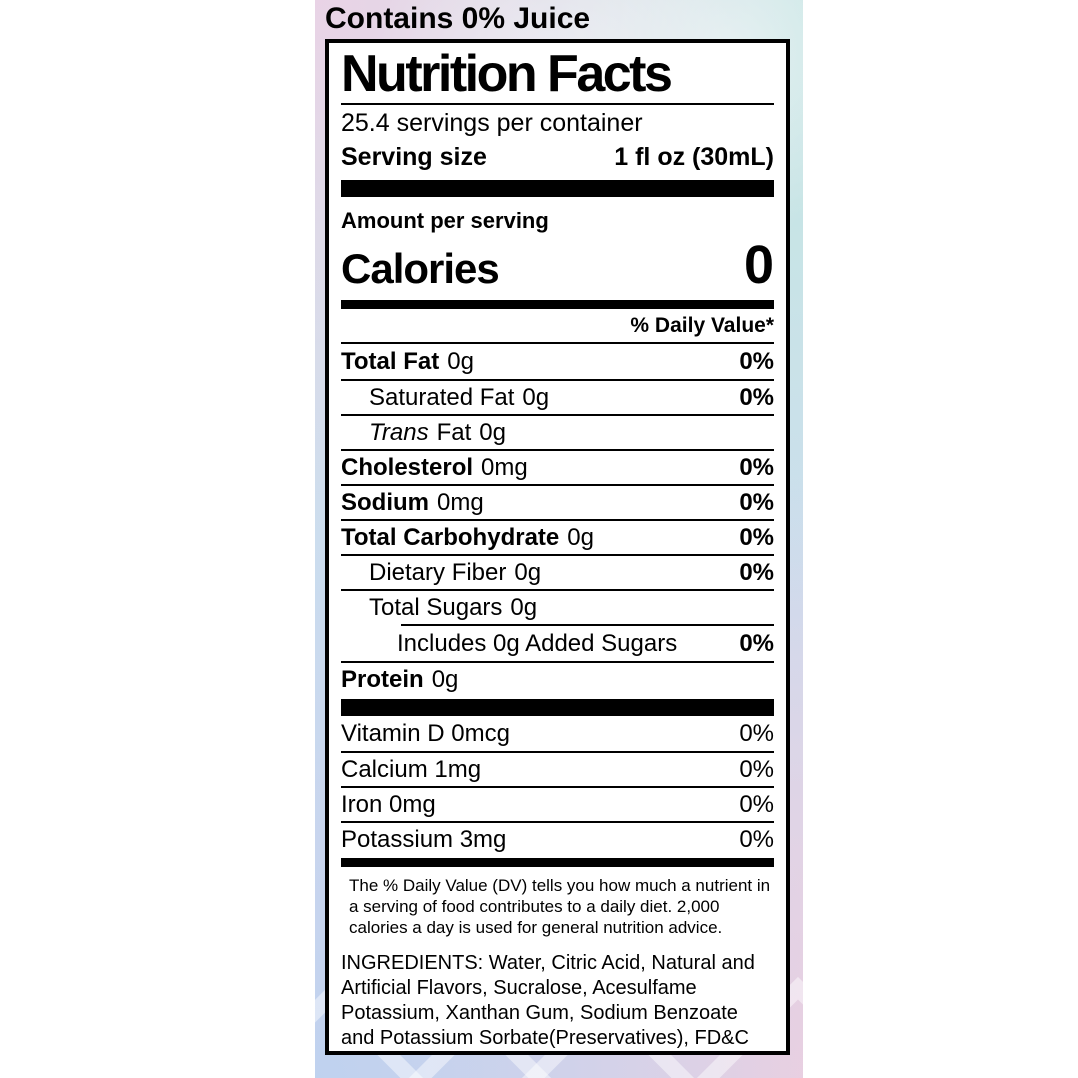 The image size is (1078, 1078). Describe the element at coordinates (557, 431) in the screenshot. I see `nutrient-row-trans-fat: Trans Fat 0g` at that location.